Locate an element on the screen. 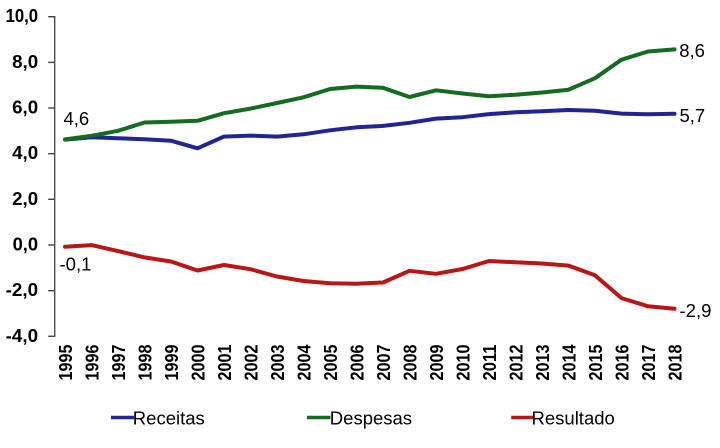 The image size is (720, 448). svg-text: 6,0 is located at coordinates (25, 107).